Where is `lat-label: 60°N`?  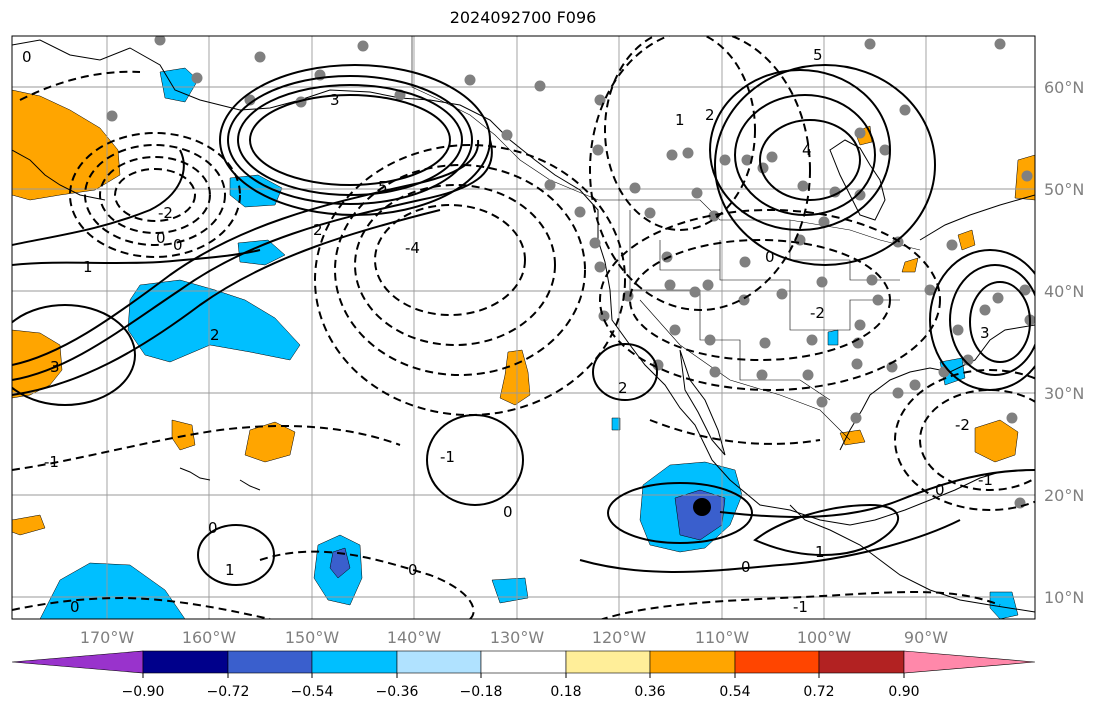
lat-label: 60°N is located at coordinates (1064, 87).